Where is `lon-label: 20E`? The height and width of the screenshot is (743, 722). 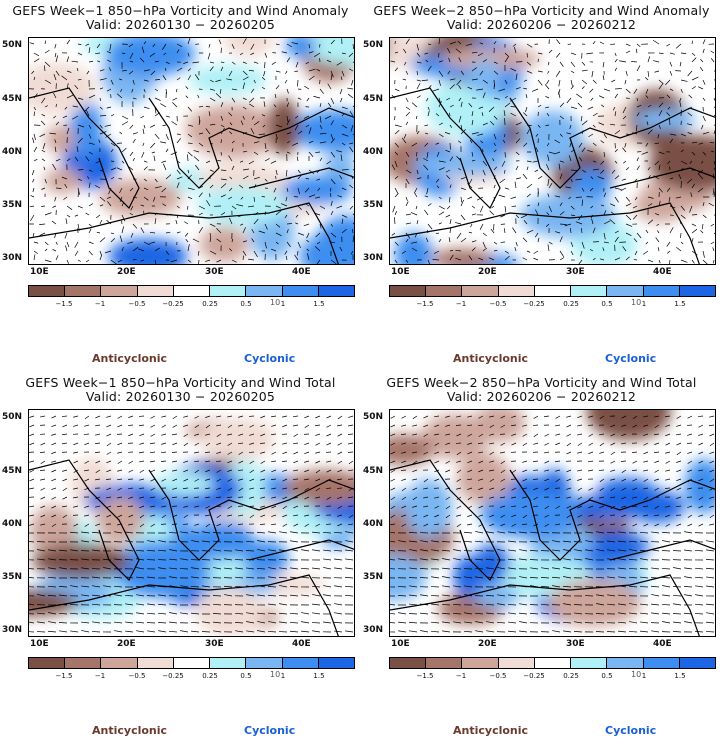
lon-label: 20E is located at coordinates (487, 272).